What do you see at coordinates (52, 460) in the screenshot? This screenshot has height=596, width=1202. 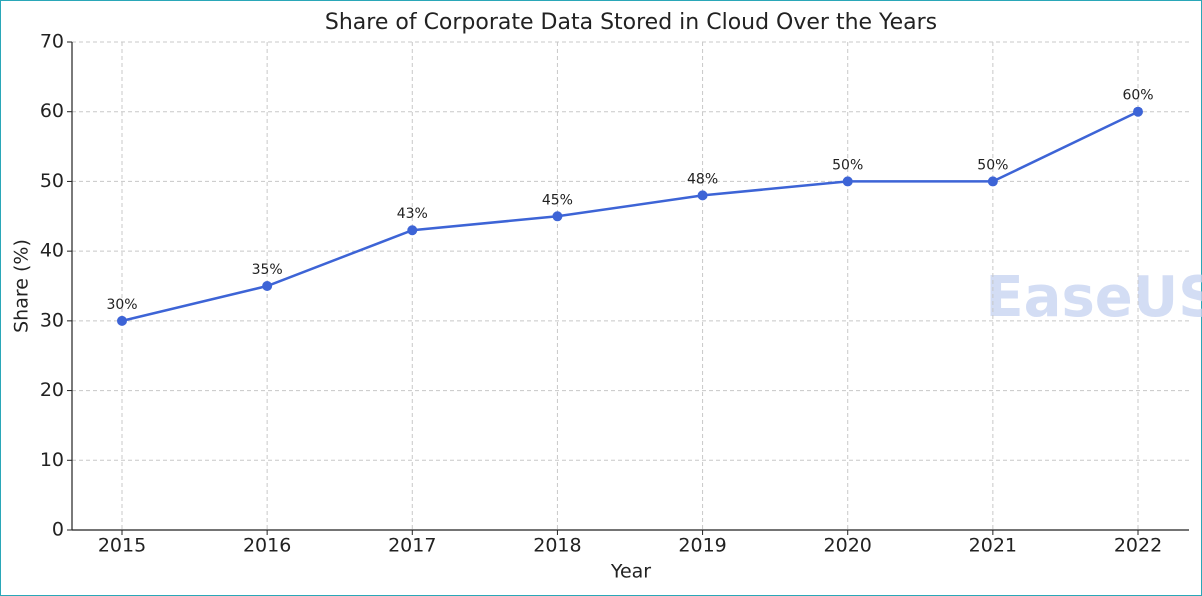 I see `y-tick-label: 10` at bounding box center [52, 460].